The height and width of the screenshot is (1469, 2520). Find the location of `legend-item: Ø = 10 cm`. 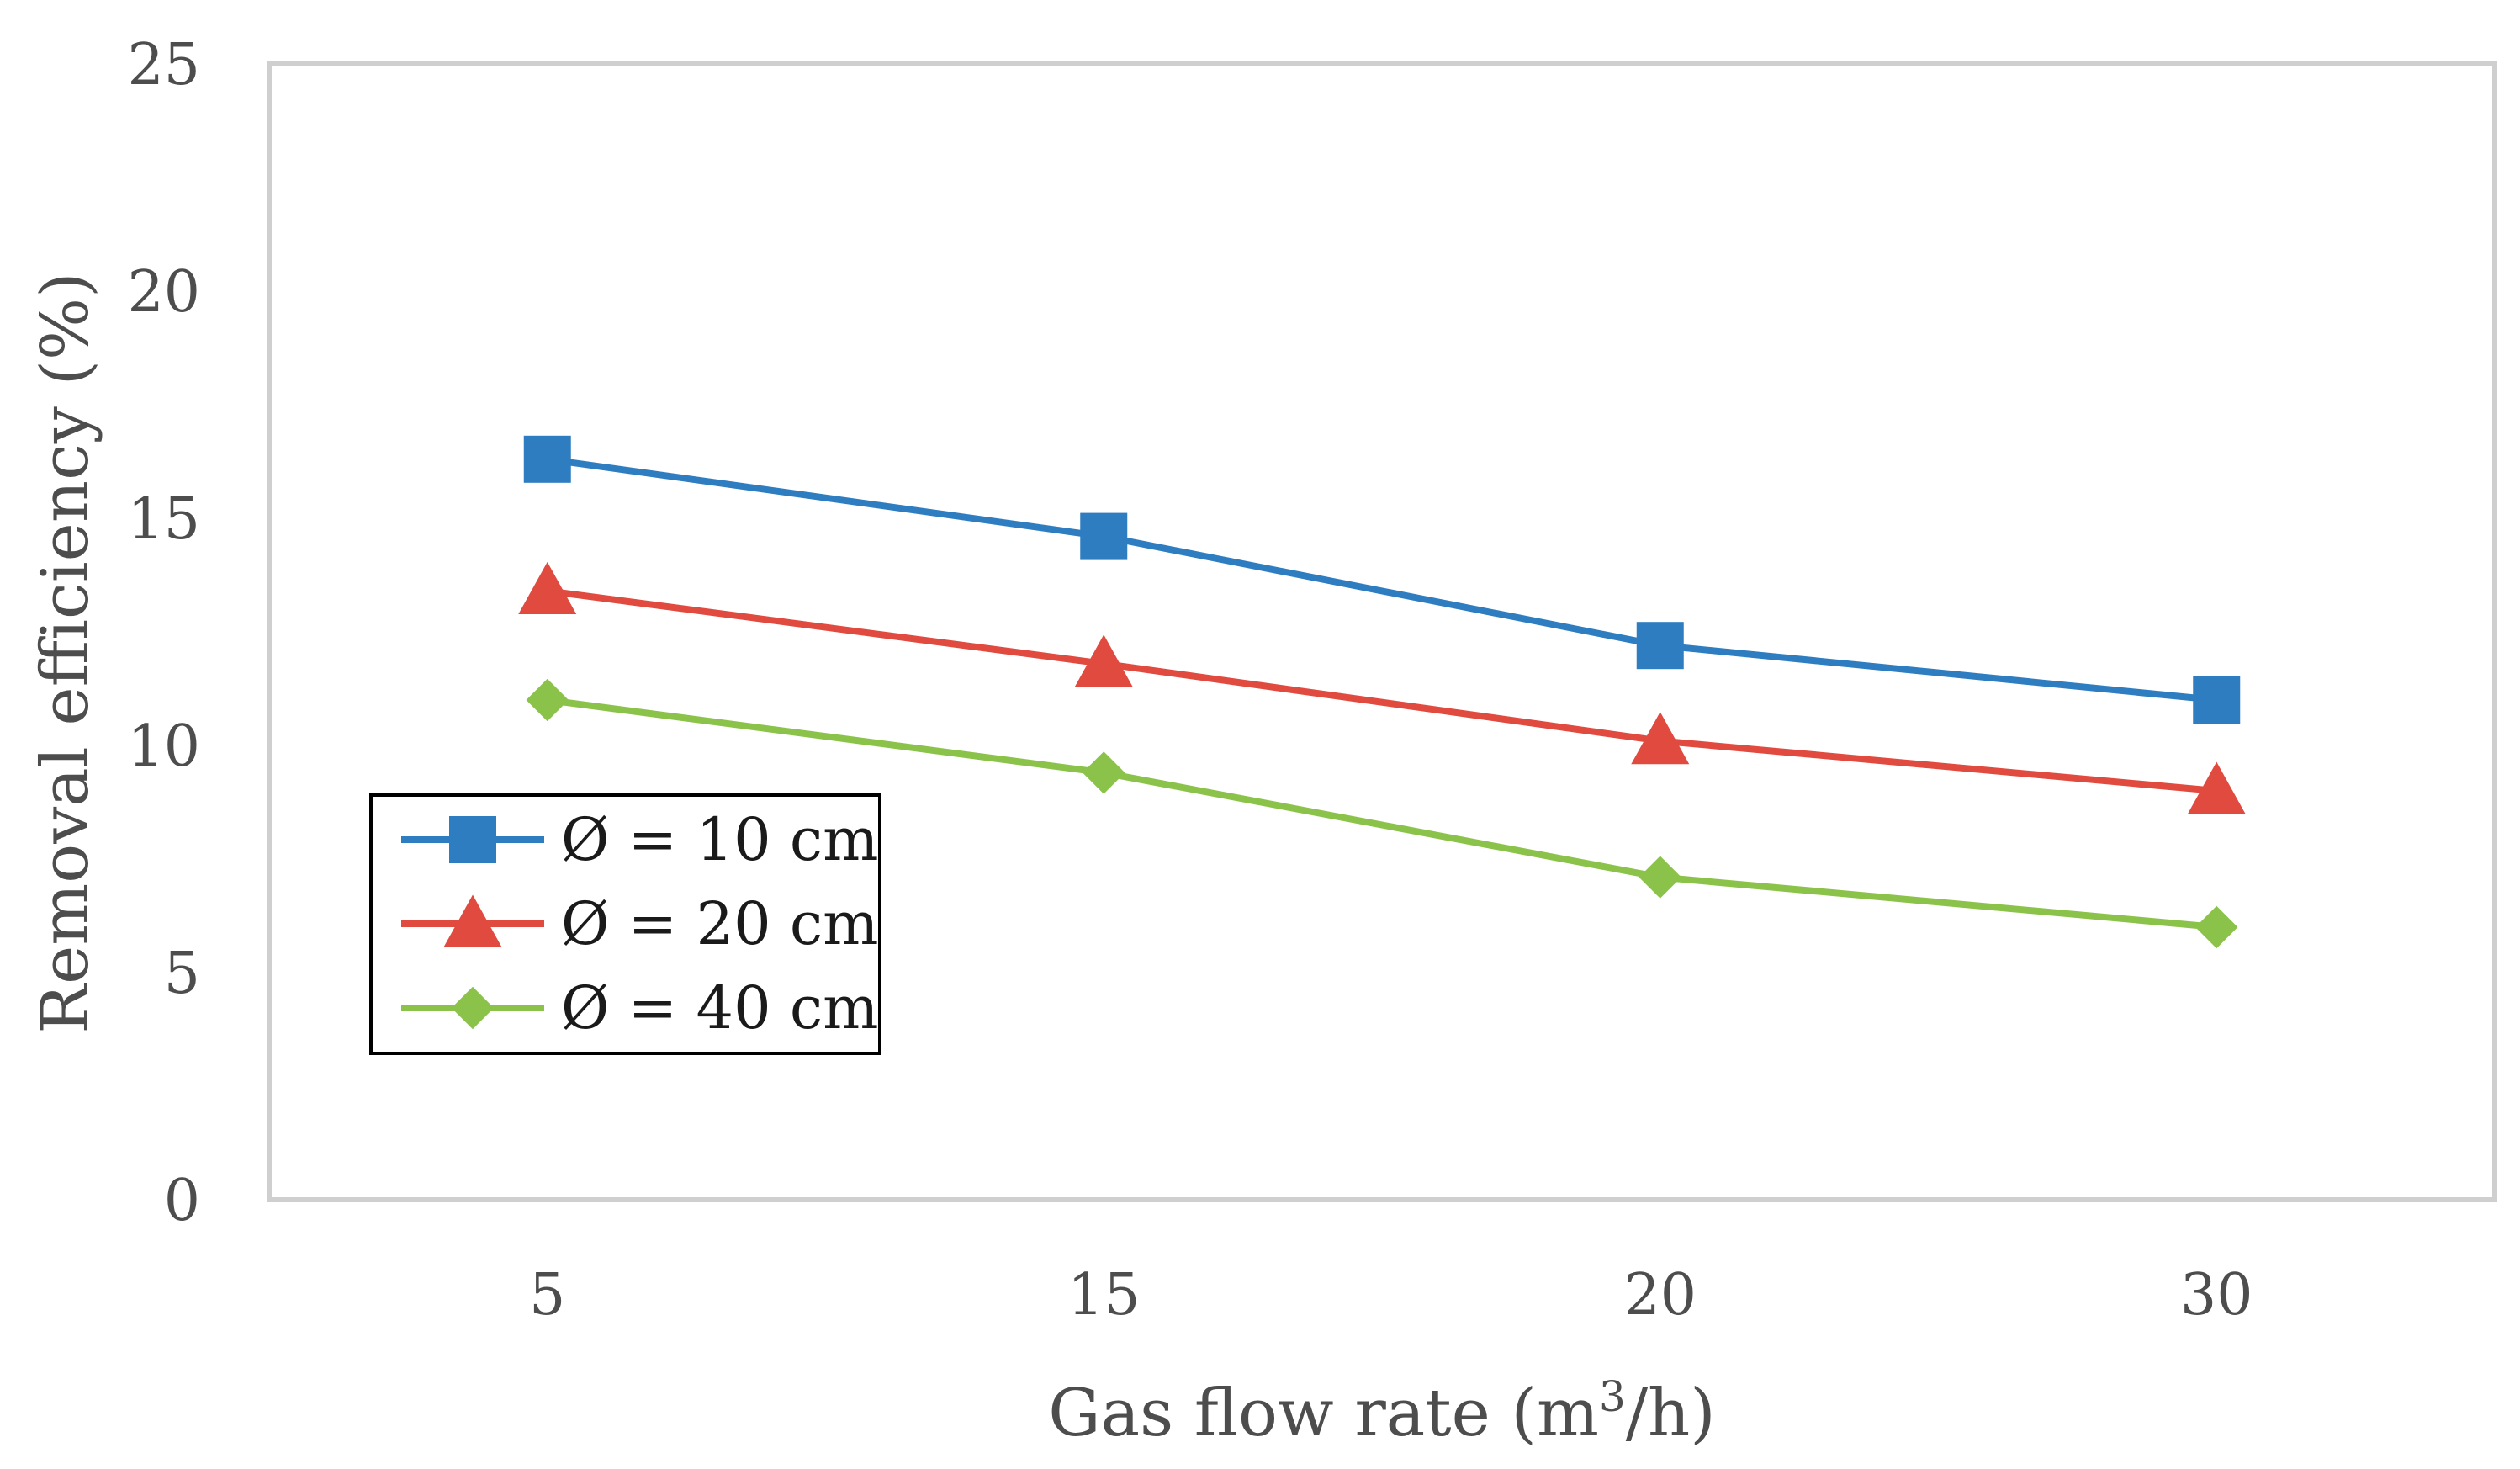

legend-item: Ø = 10 cm is located at coordinates (639, 840).